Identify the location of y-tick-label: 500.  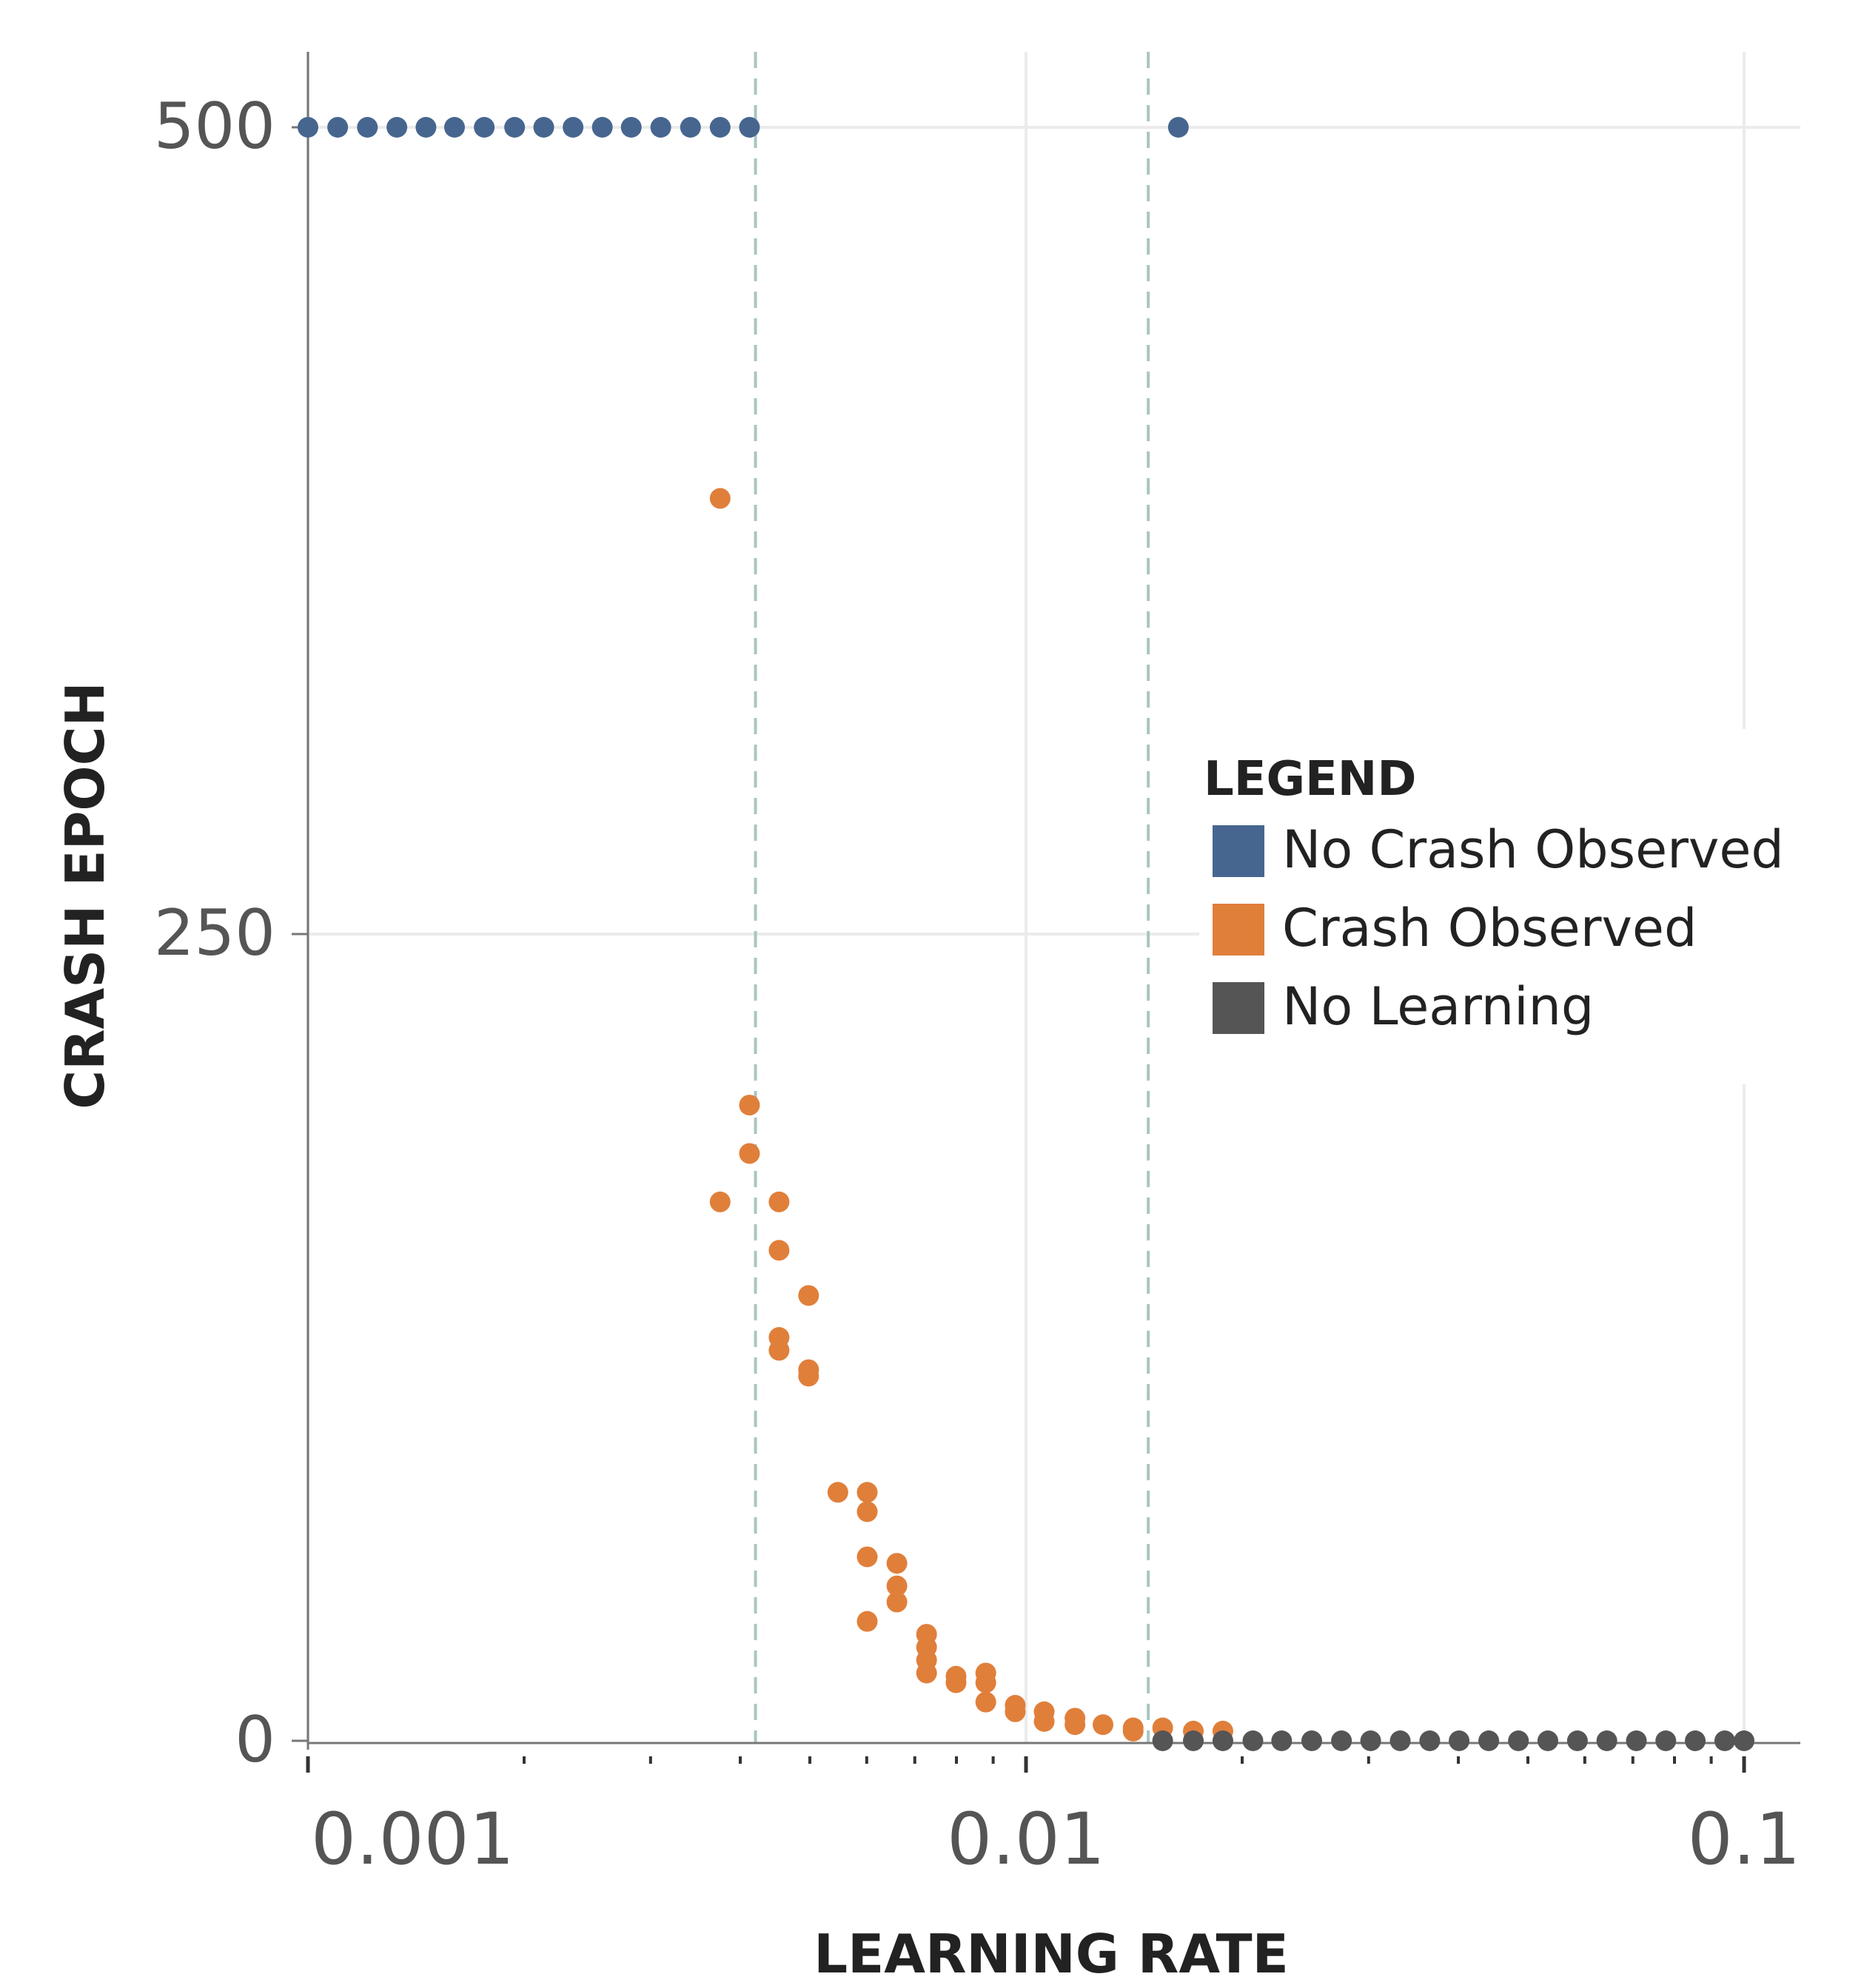
(214, 127).